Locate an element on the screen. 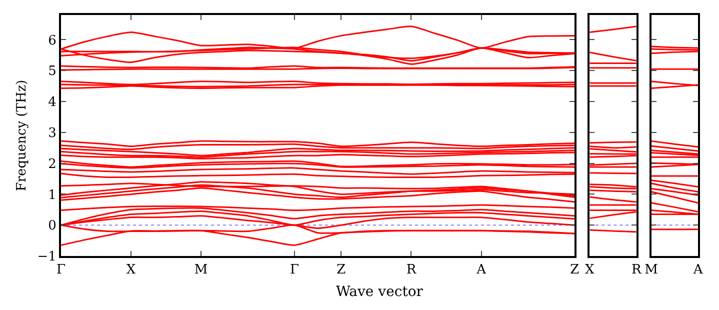  y-tick-label: 4 is located at coordinates (52, 102).